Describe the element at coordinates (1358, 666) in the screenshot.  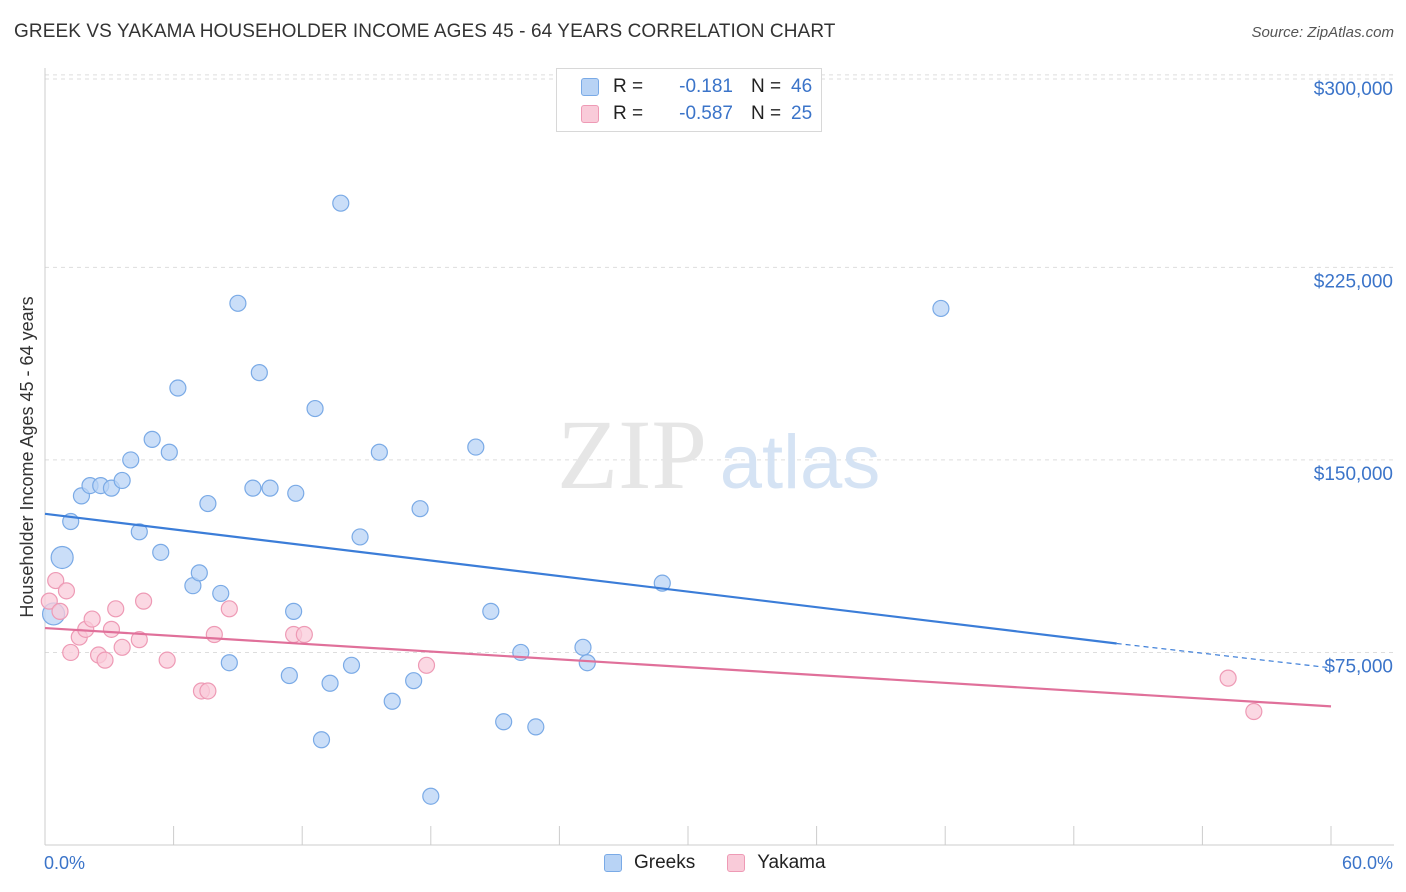
I see `y-tick-label: $75,000` at that location.